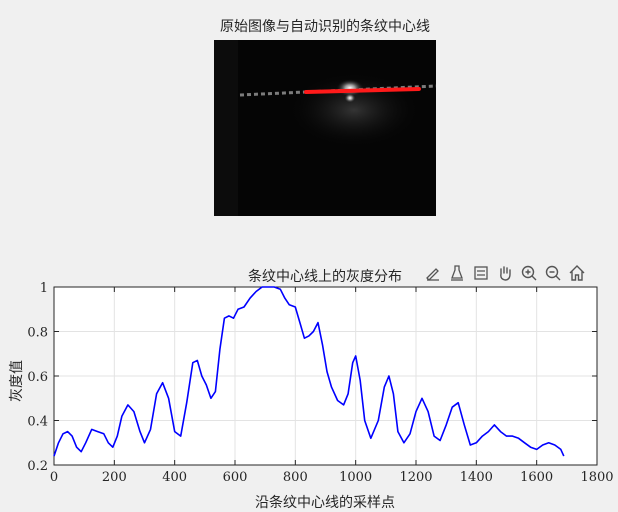 The image size is (618, 512). I want to click on y-tick-label: 1, so click(44, 288).